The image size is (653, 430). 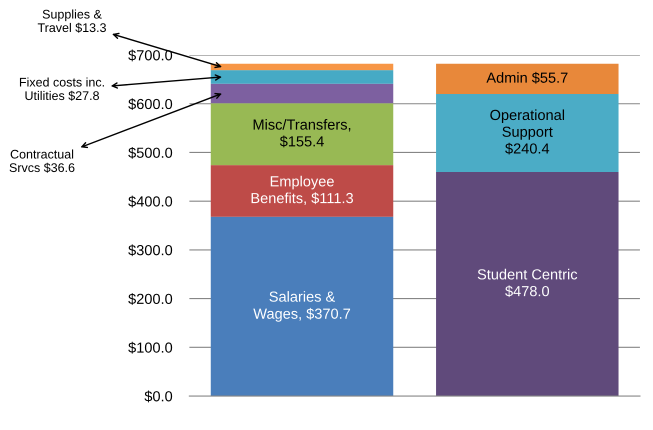 I want to click on text: Fixed costs inc. Utilities $27.8, so click(x=62, y=89).